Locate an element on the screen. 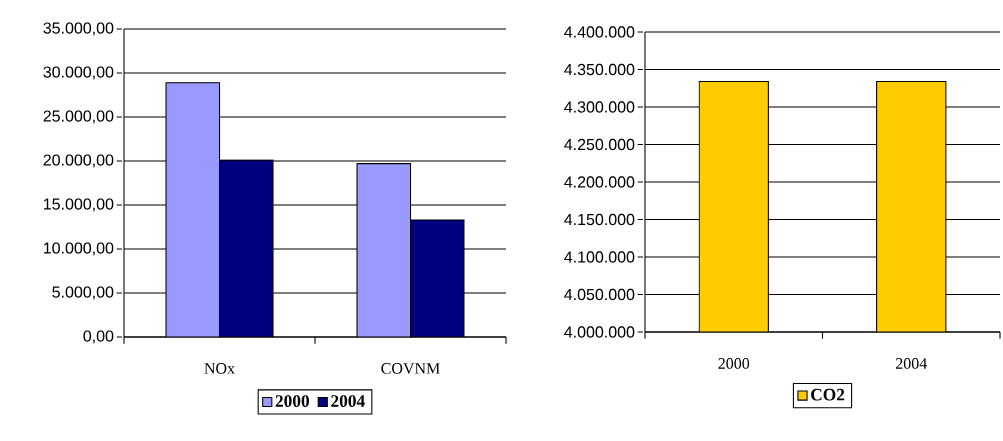  x-tick-label: 2004 is located at coordinates (911, 363).